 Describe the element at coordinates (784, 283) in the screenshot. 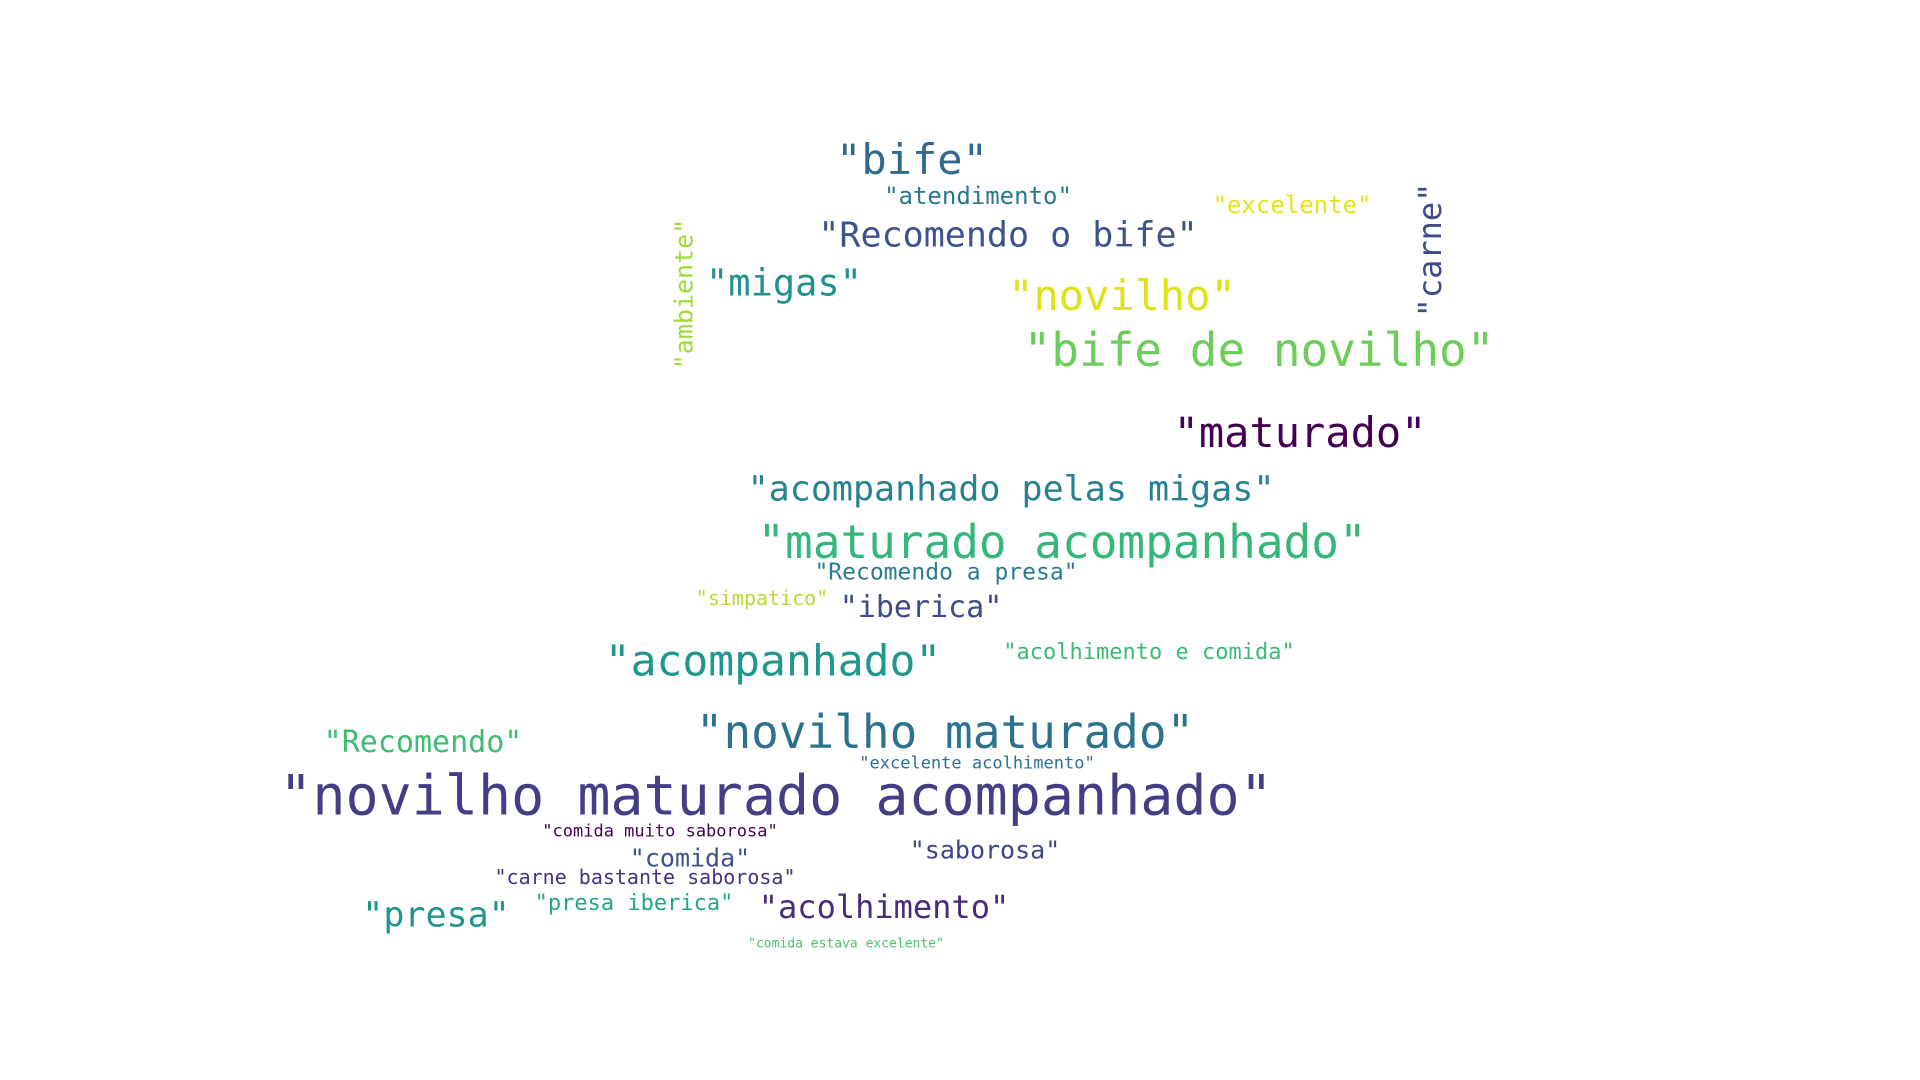

I see `word-migas: "migas"` at that location.